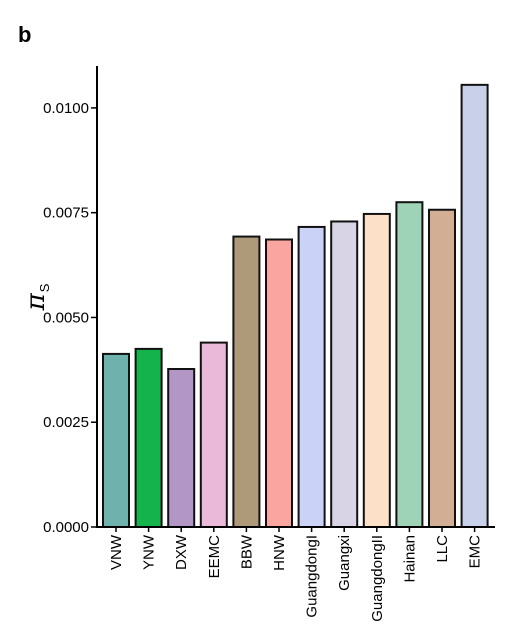 The height and width of the screenshot is (644, 529). What do you see at coordinates (344, 563) in the screenshot?
I see `x-tick-label: Guangxi` at bounding box center [344, 563].